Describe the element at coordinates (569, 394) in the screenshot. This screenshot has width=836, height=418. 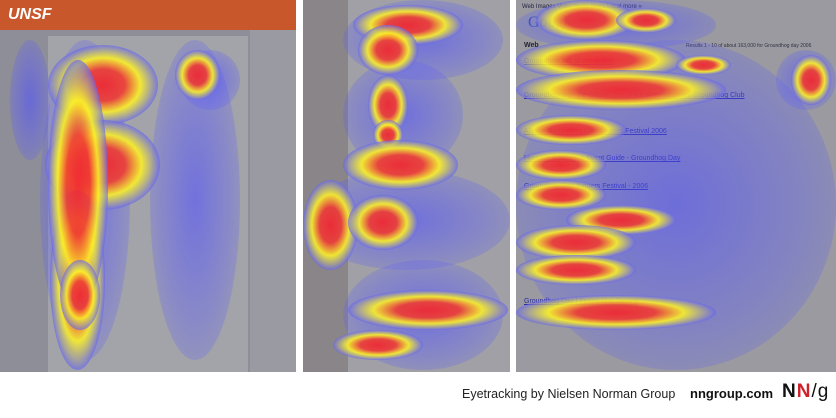
I see `caption: Eyetracking by Nielsen Norman Group` at that location.